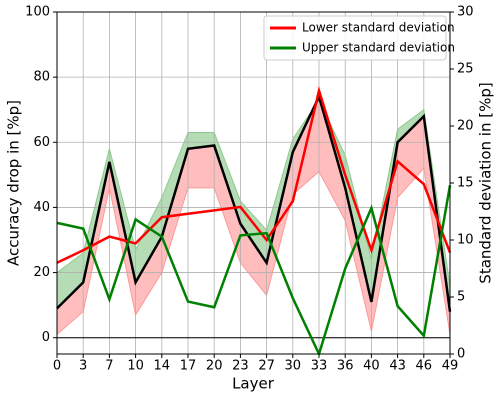  What do you see at coordinates (450, 366) in the screenshot?
I see `x-tick-label: 49` at bounding box center [450, 366].